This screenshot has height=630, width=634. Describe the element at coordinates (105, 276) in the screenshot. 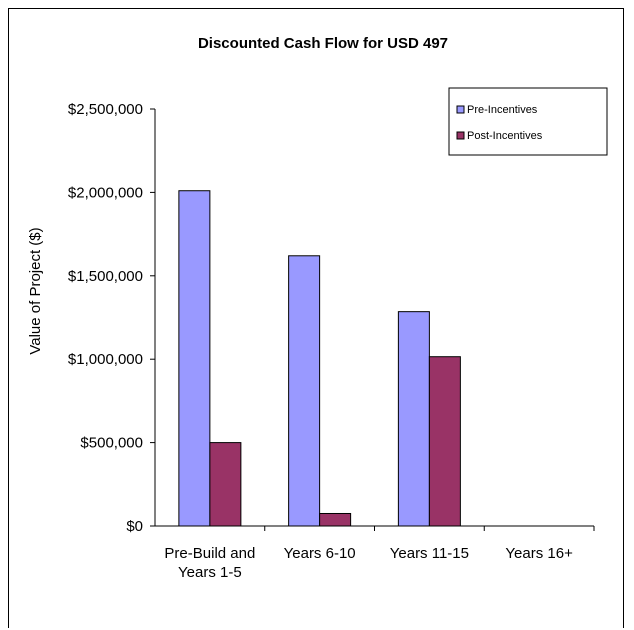

I see `y-tick-label: $1,500,000` at that location.